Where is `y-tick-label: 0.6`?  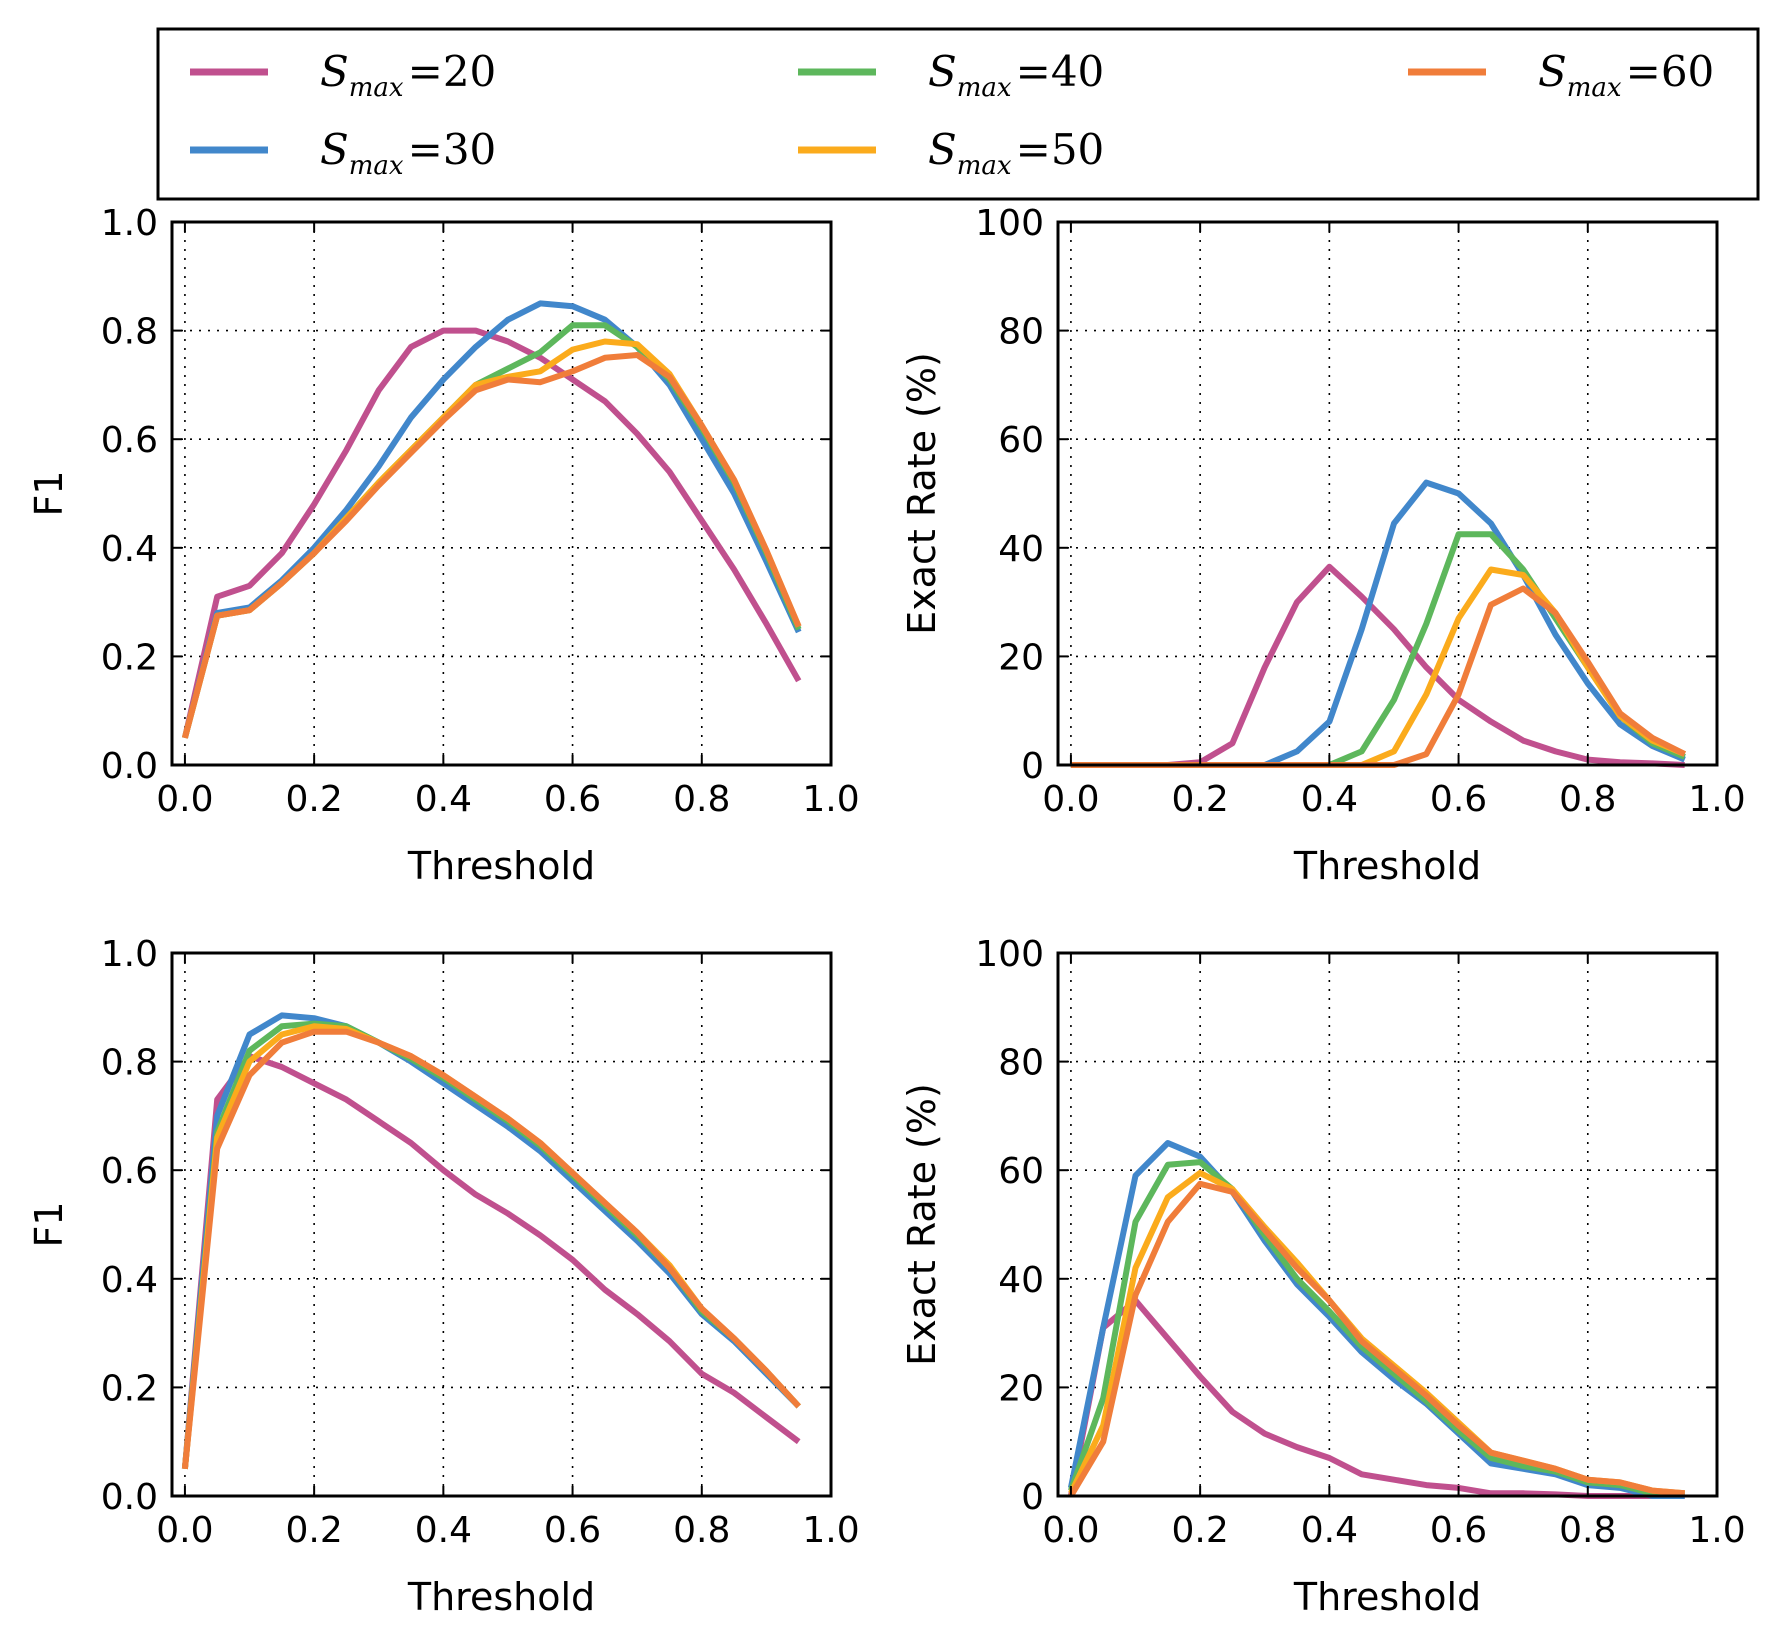
y-tick-label: 0.6 is located at coordinates (129, 440).